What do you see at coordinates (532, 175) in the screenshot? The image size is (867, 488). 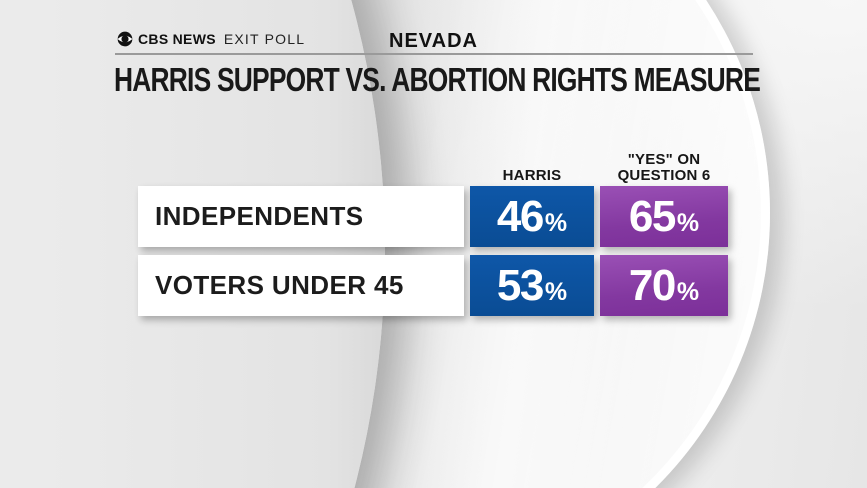 I see `column-header-harris: HARRIS` at bounding box center [532, 175].